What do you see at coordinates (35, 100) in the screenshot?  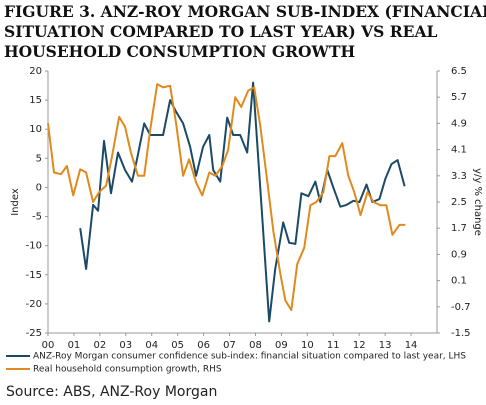 I see `y-tick-label: 15` at bounding box center [35, 100].